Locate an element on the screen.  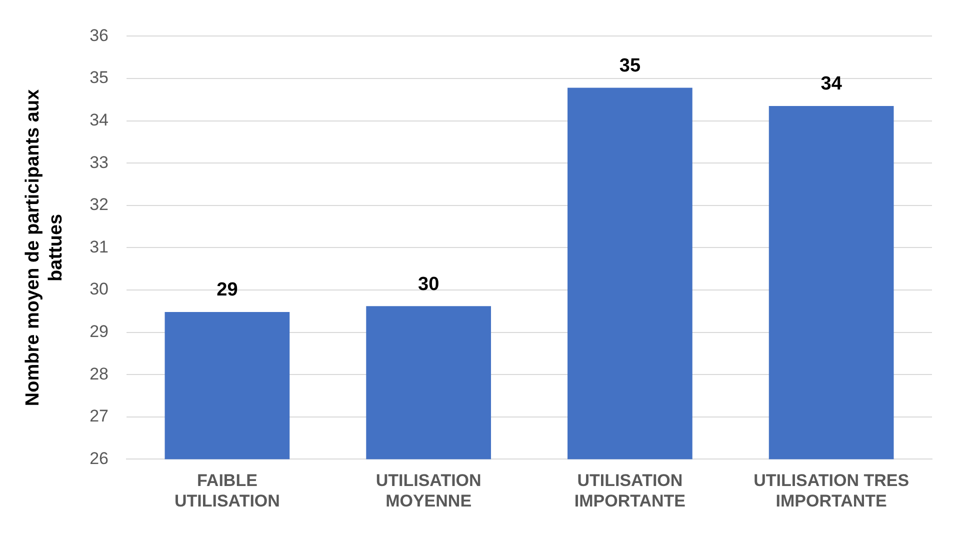
x-tick-label: UTILISATION MOYENNE is located at coordinates (429, 490).